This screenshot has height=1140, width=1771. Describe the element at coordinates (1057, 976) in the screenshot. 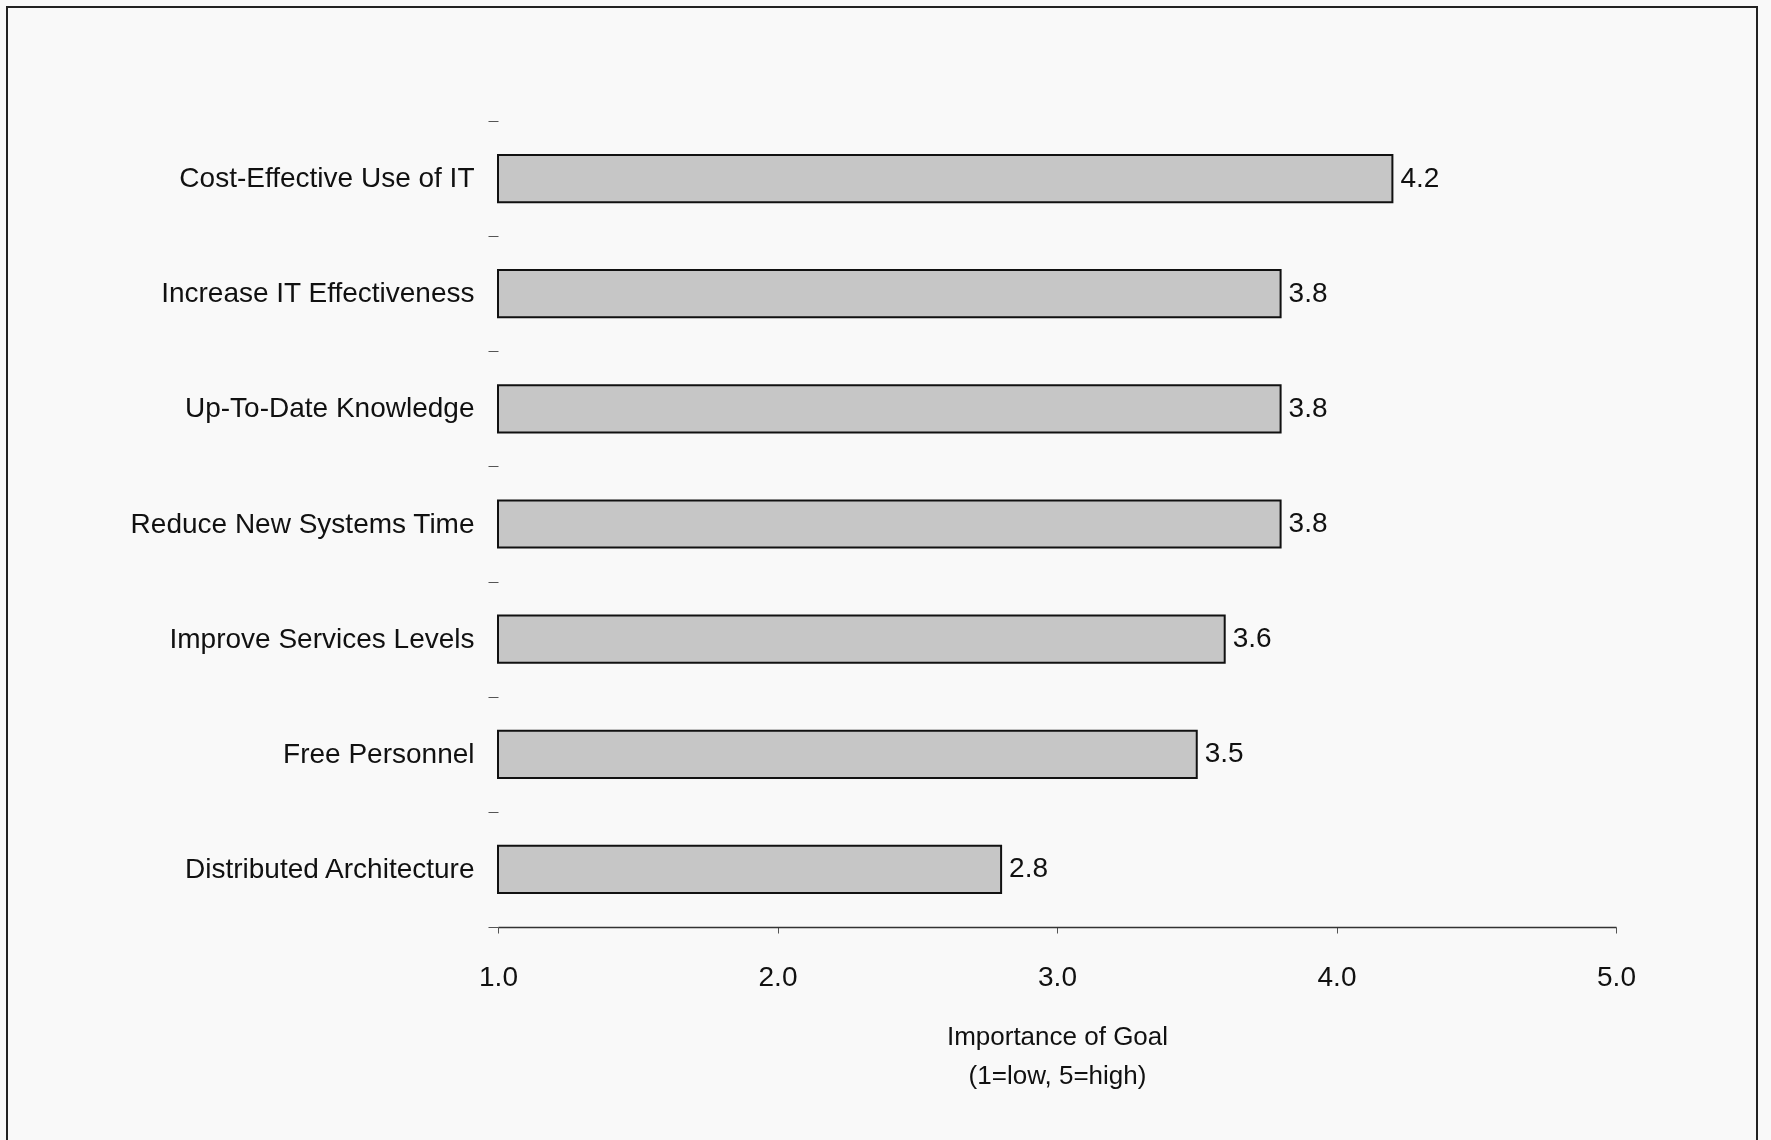

I see `x-tick-label: 3.0` at that location.